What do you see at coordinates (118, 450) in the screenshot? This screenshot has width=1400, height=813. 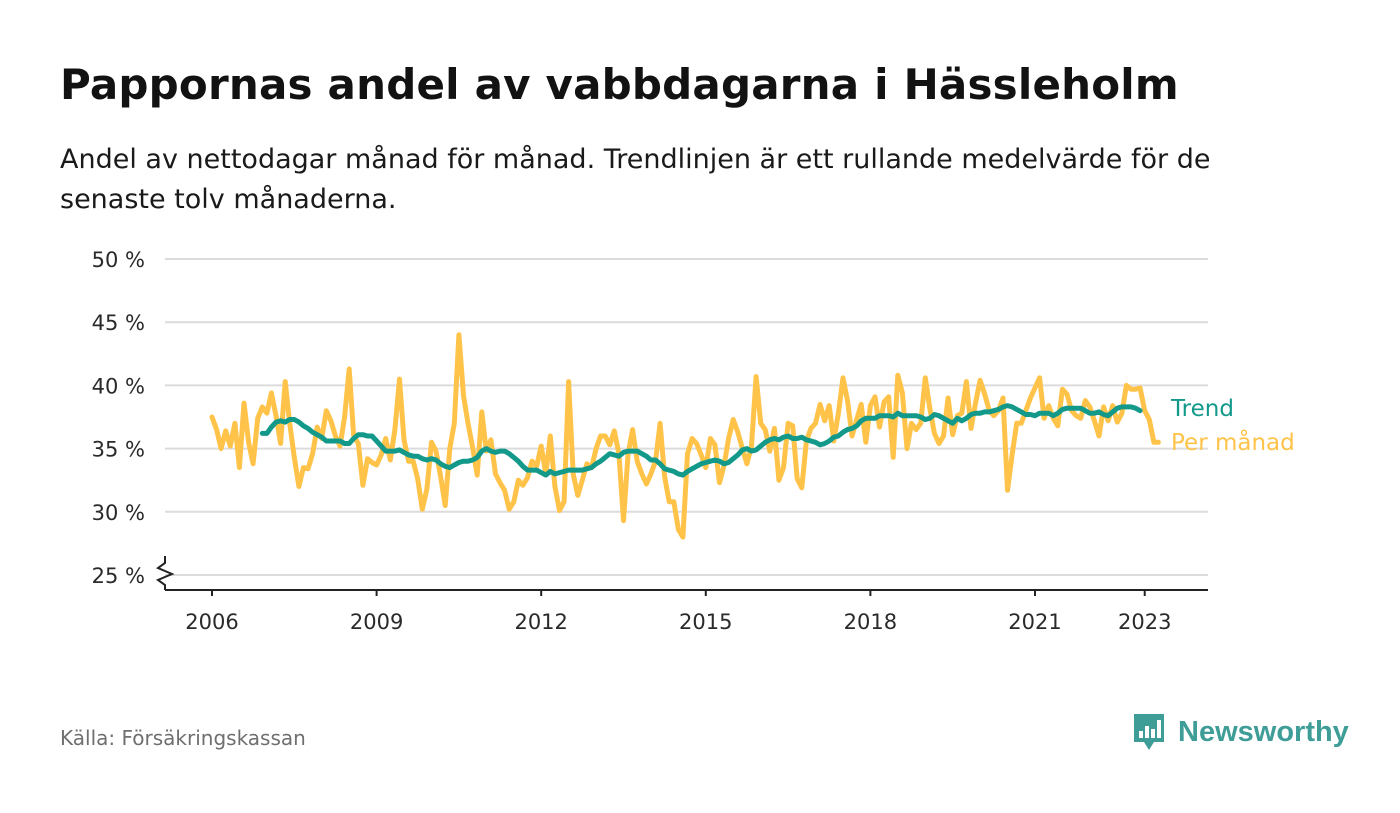 I see `y-tick-label-35: 35 %` at bounding box center [118, 450].